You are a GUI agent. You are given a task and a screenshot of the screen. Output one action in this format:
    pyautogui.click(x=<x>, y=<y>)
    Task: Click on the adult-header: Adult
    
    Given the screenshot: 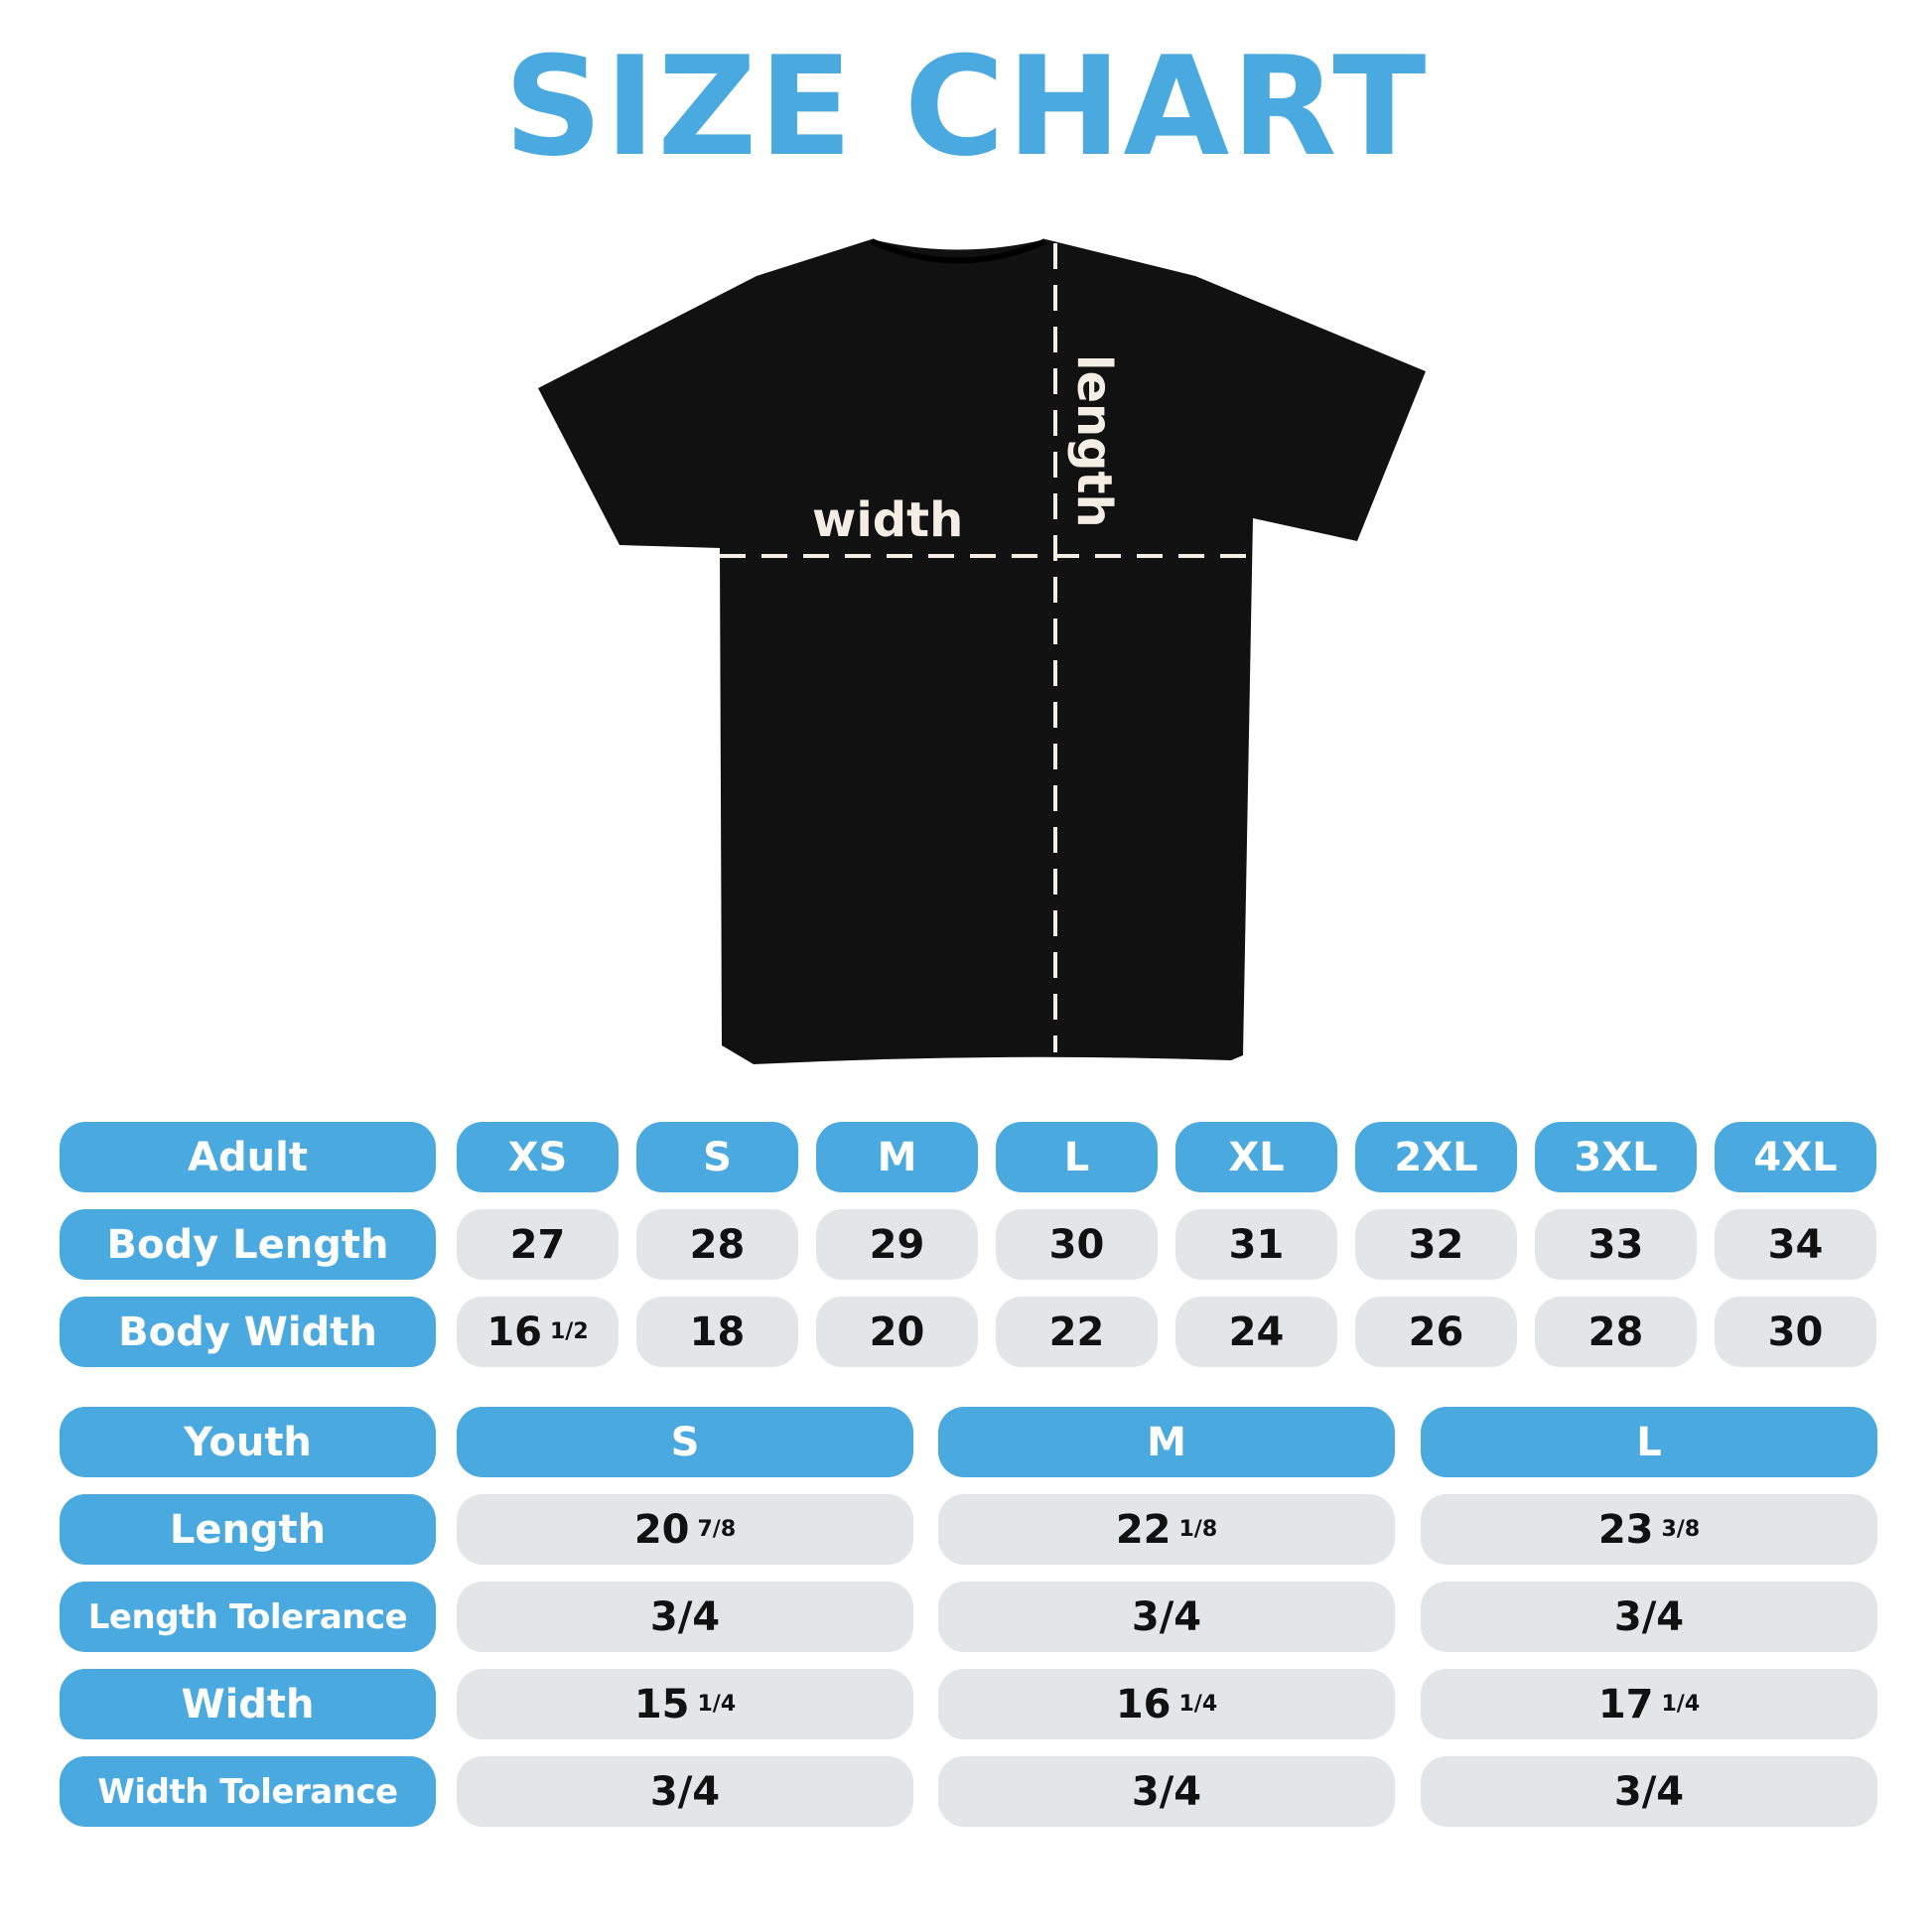 What is the action you would take?
    pyautogui.click(x=248, y=1157)
    